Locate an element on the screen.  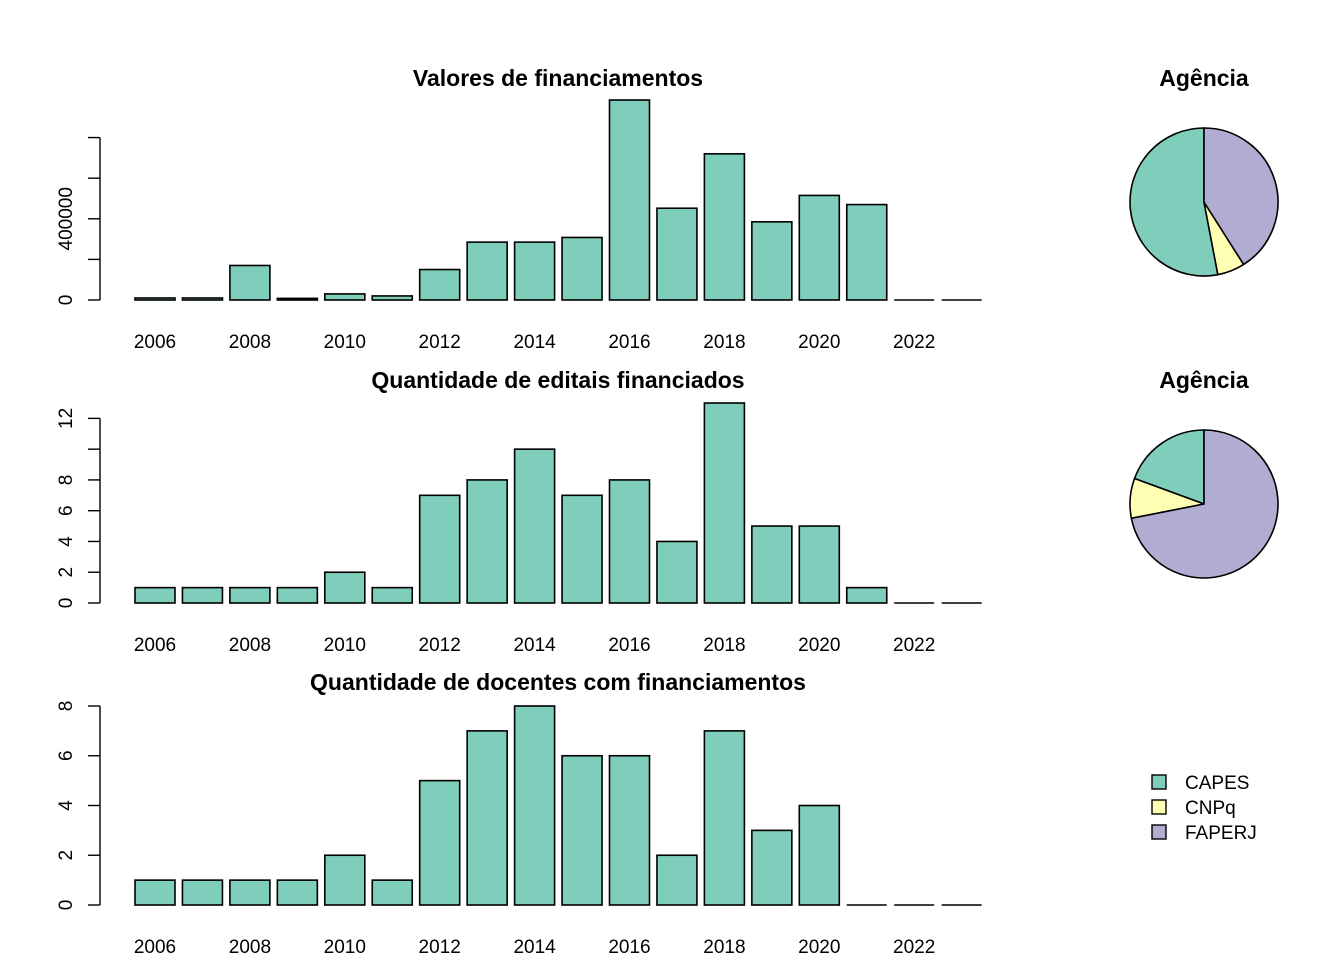
y-tick-label: 12 is located at coordinates (66, 418).